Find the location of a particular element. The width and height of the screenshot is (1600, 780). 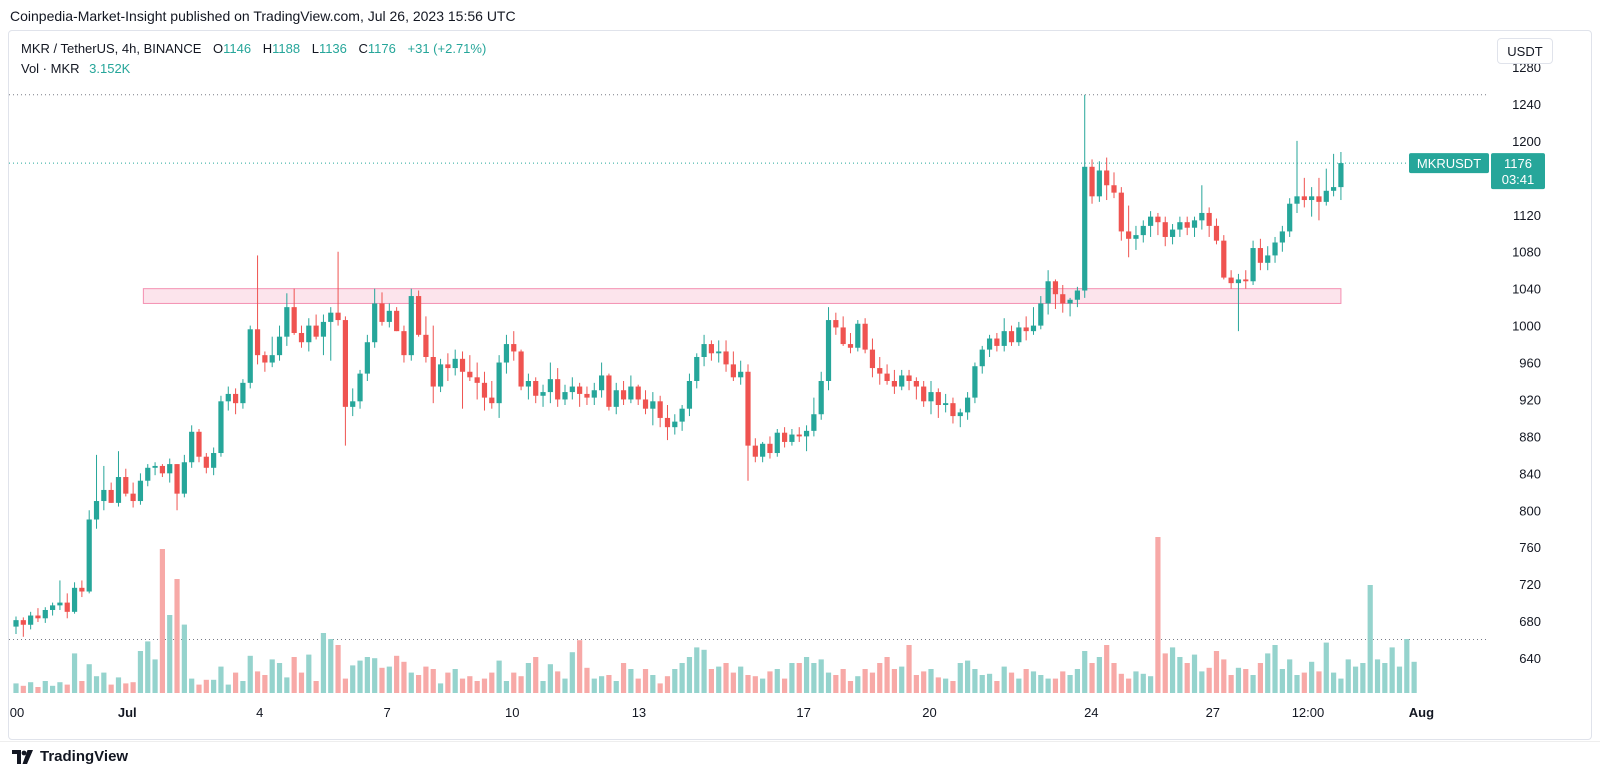

tradingview-icon is located at coordinates (22, 756).